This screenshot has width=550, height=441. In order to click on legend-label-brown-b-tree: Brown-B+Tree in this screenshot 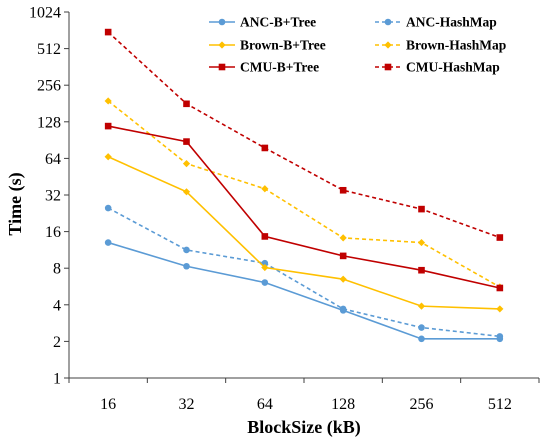, I will do `click(283, 45)`.